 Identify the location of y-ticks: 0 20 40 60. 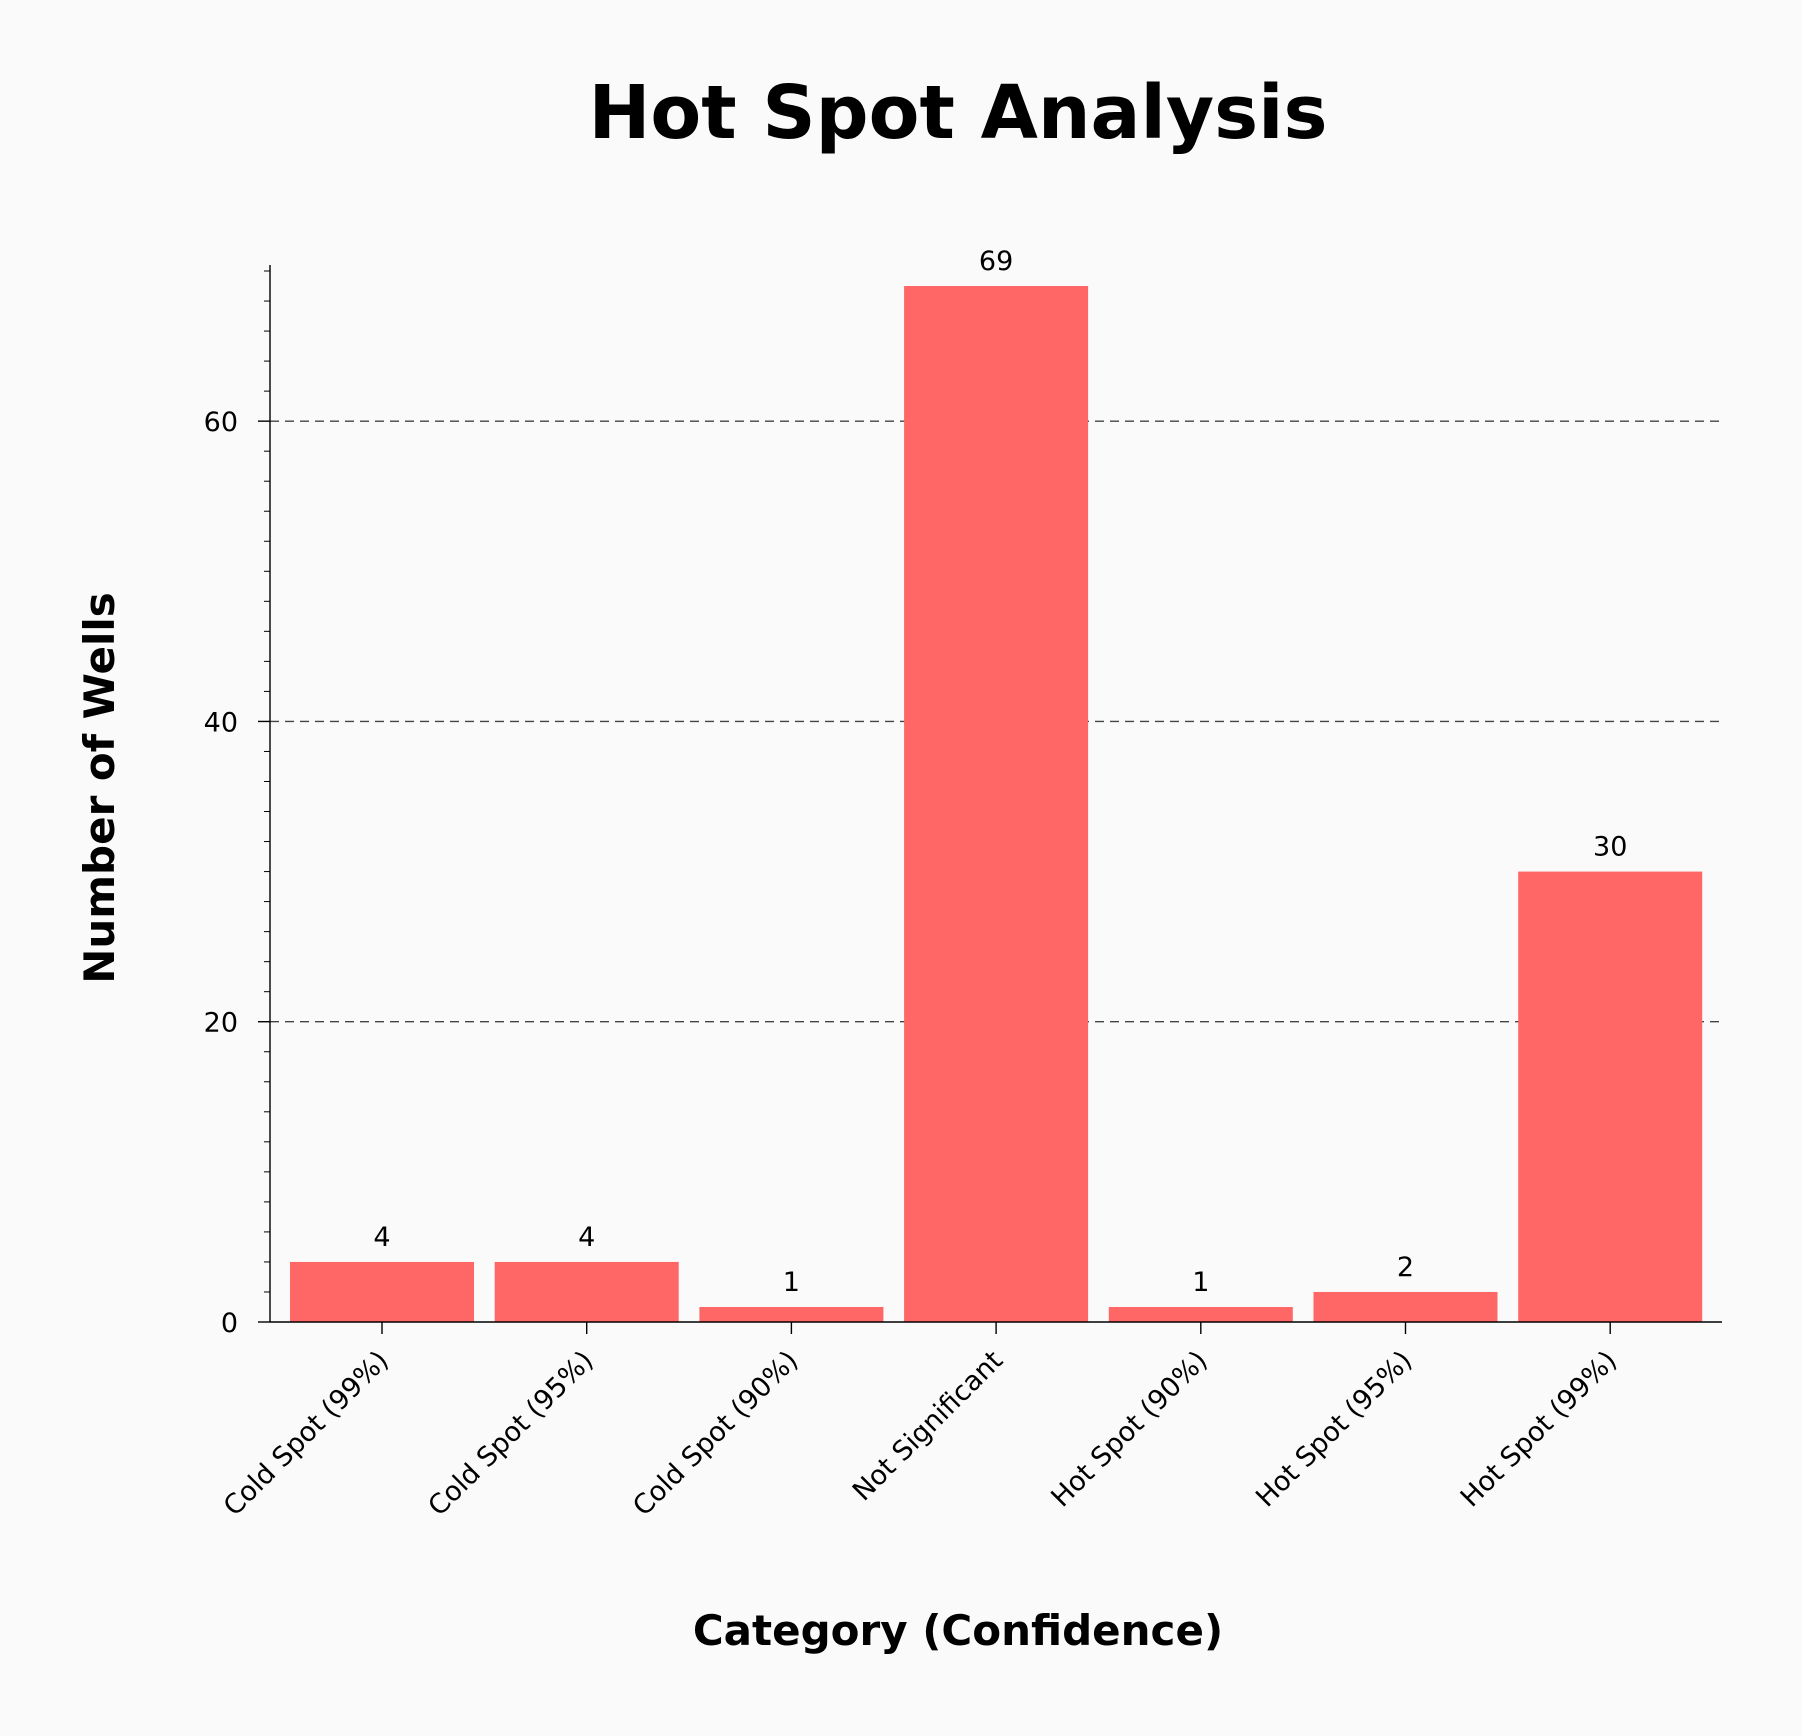
(237, 804).